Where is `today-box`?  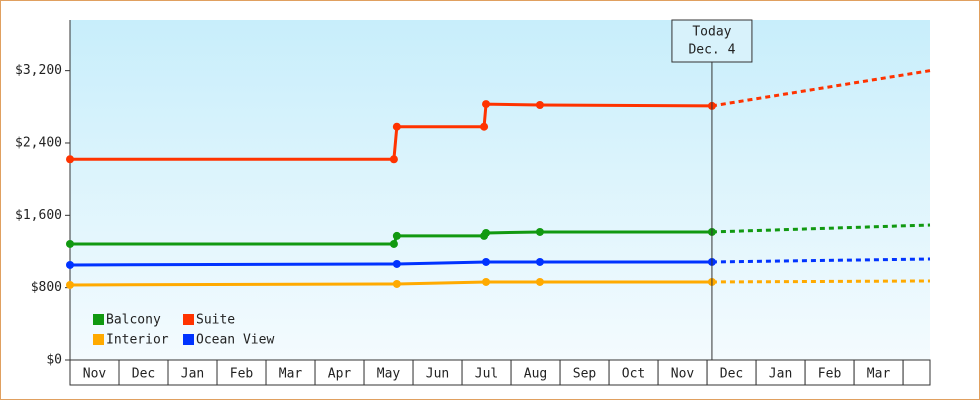
today-box is located at coordinates (712, 41).